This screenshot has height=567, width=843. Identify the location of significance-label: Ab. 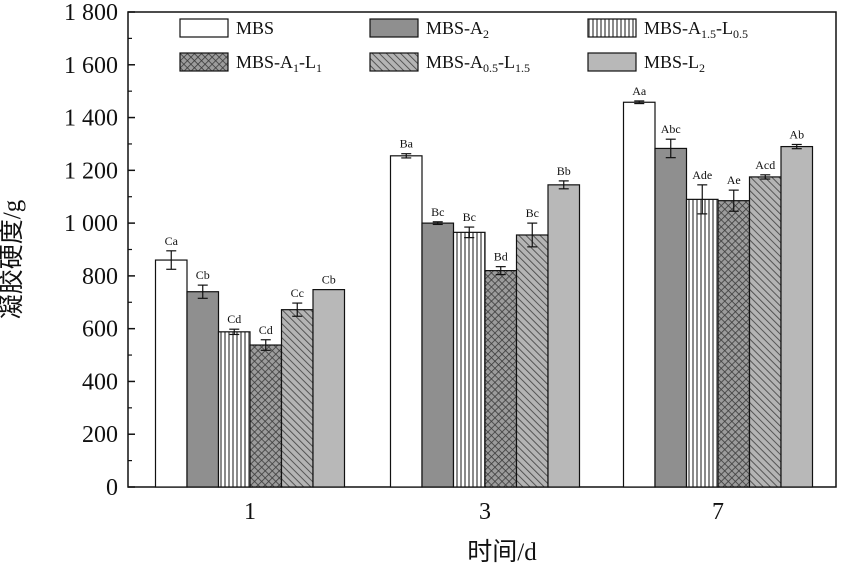
(796, 134).